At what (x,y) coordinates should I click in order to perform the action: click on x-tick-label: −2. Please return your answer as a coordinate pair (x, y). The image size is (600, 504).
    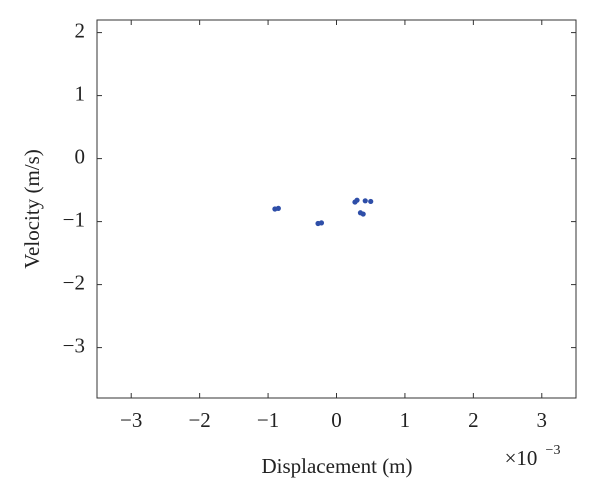
    Looking at the image, I should click on (199, 420).